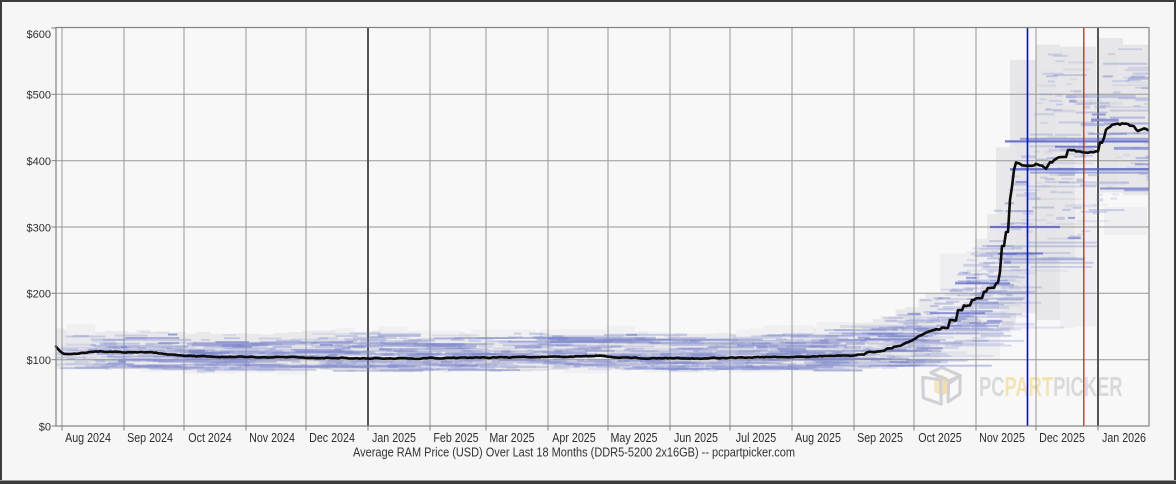 The height and width of the screenshot is (484, 1176). I want to click on svg-text: Jan 2026, so click(1124, 437).